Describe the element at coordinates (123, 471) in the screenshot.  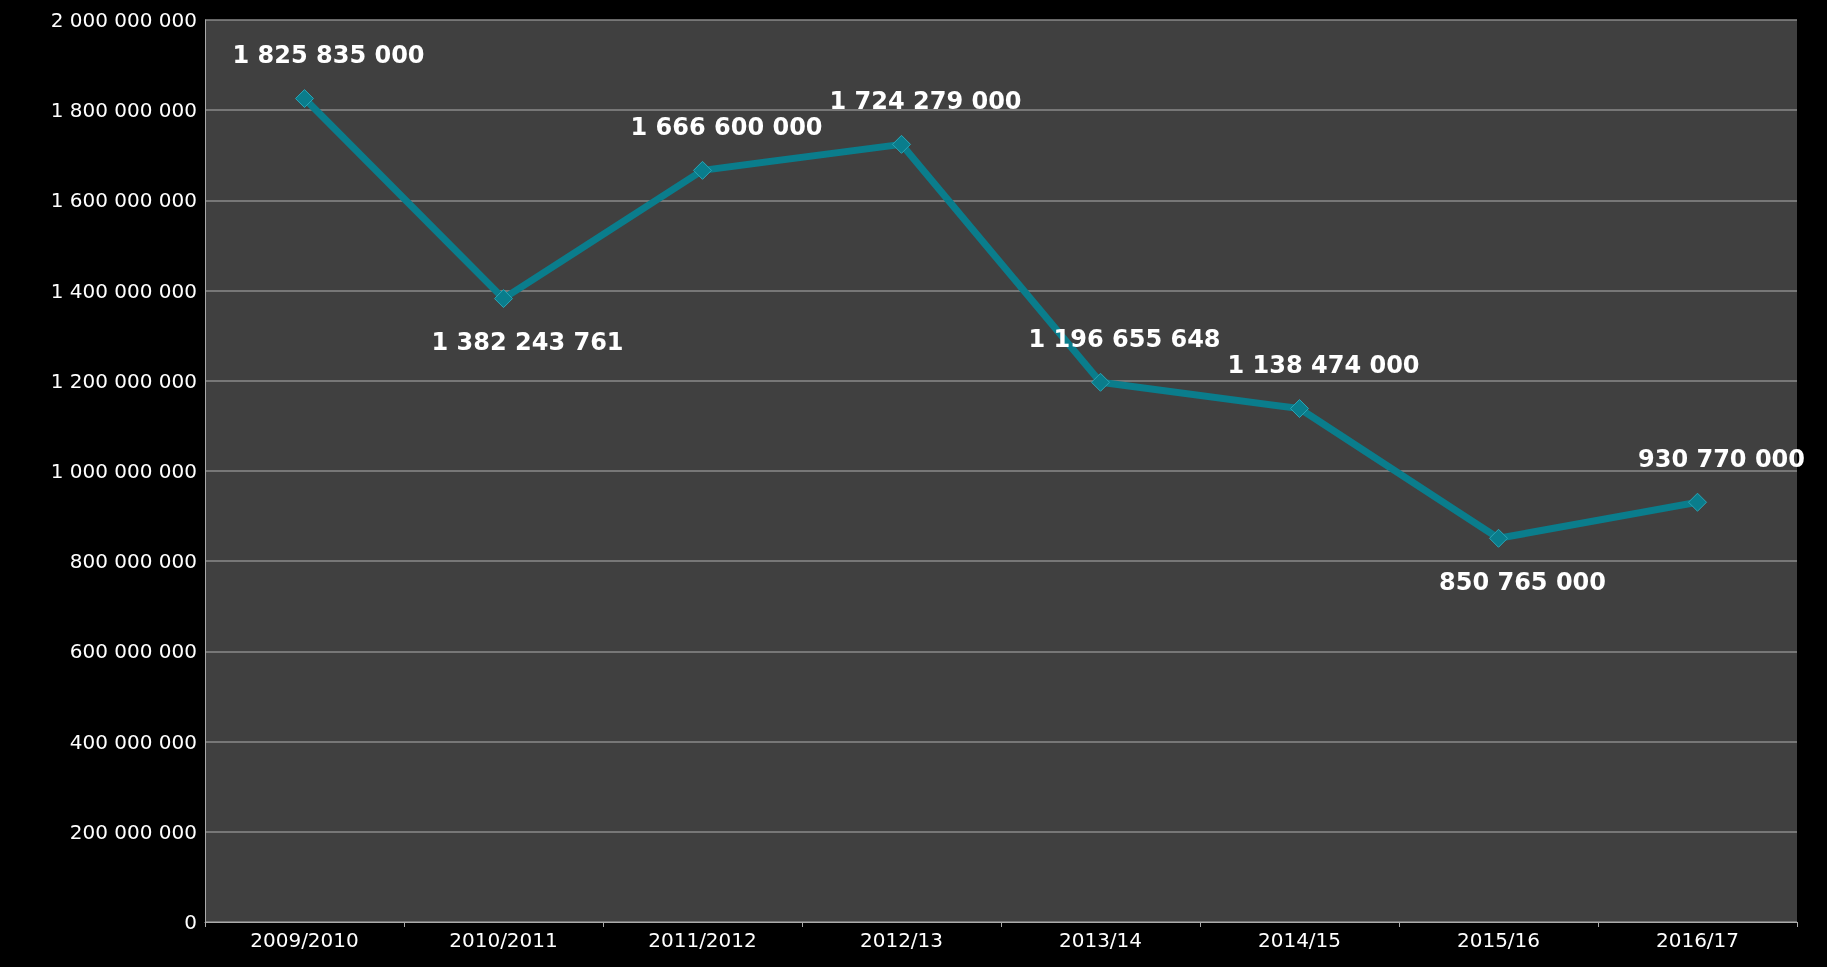
I see `y-tick-label: 1 000 000 000` at that location.